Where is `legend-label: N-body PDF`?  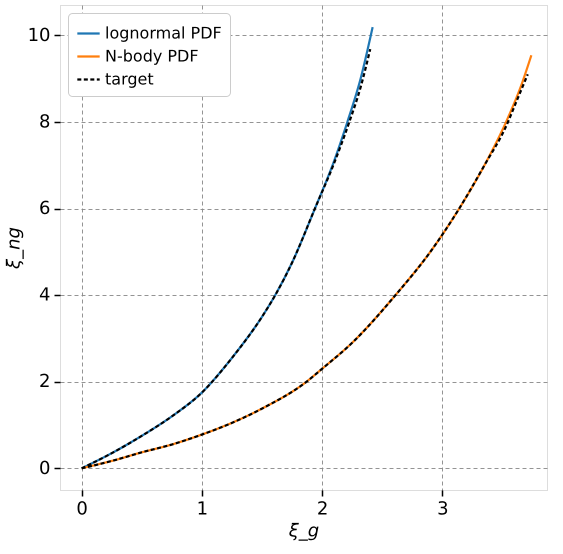
legend-label: N-body PDF is located at coordinates (152, 56).